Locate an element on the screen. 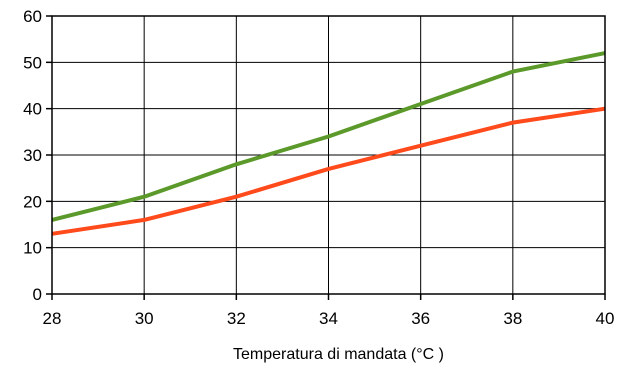 This screenshot has width=633, height=367. x-tick-label: 40 is located at coordinates (605, 318).